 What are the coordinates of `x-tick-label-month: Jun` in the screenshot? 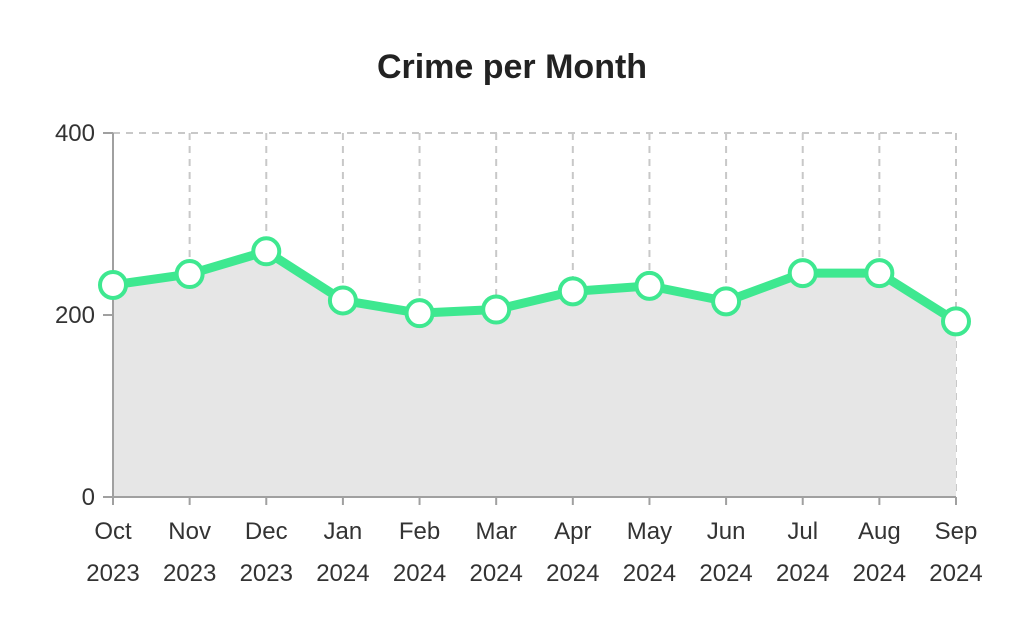 It's located at (726, 531).